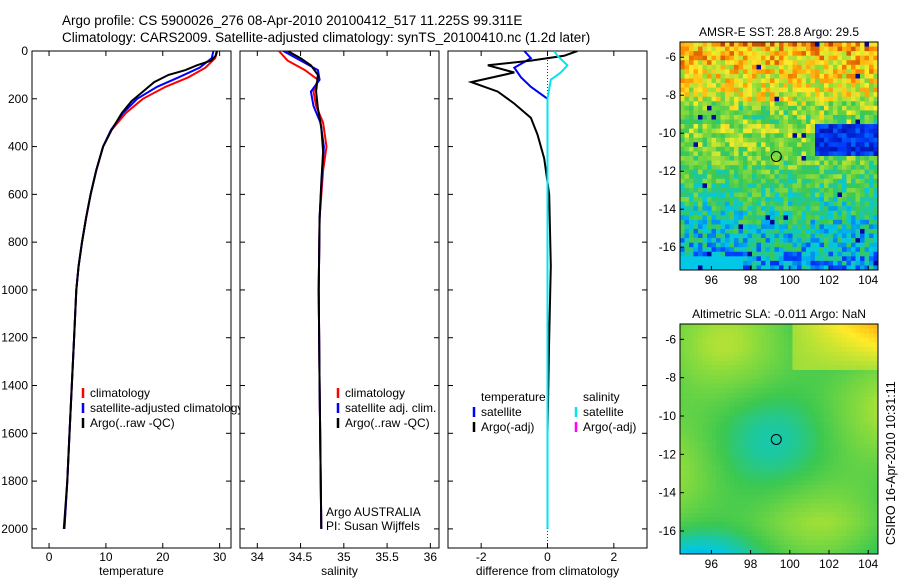 The image size is (900, 580). Describe the element at coordinates (670, 339) in the screenshot. I see `sla_map-y-tick-label: -6` at that location.